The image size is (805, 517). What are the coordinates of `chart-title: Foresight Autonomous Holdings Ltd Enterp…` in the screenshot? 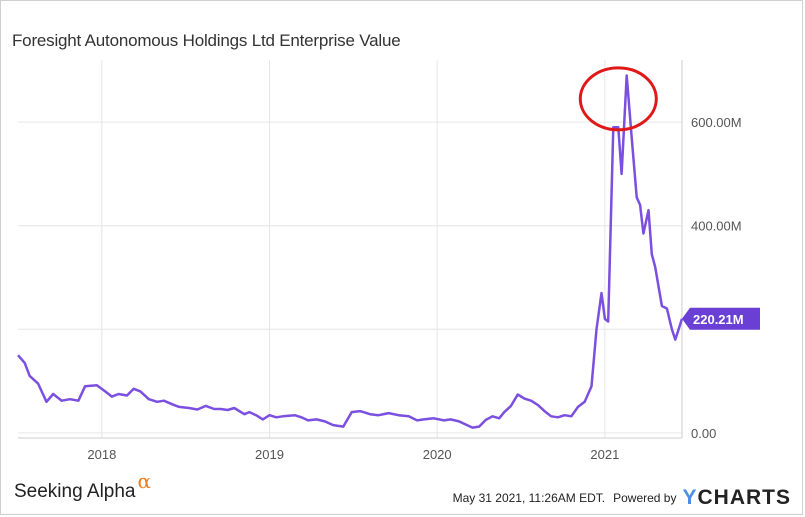 It's located at (206, 40).